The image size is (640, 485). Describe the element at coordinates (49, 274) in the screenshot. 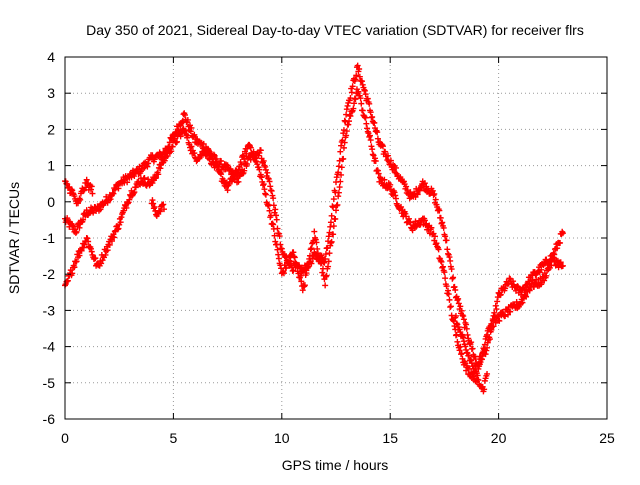

I see `y-tick-label: -2` at that location.